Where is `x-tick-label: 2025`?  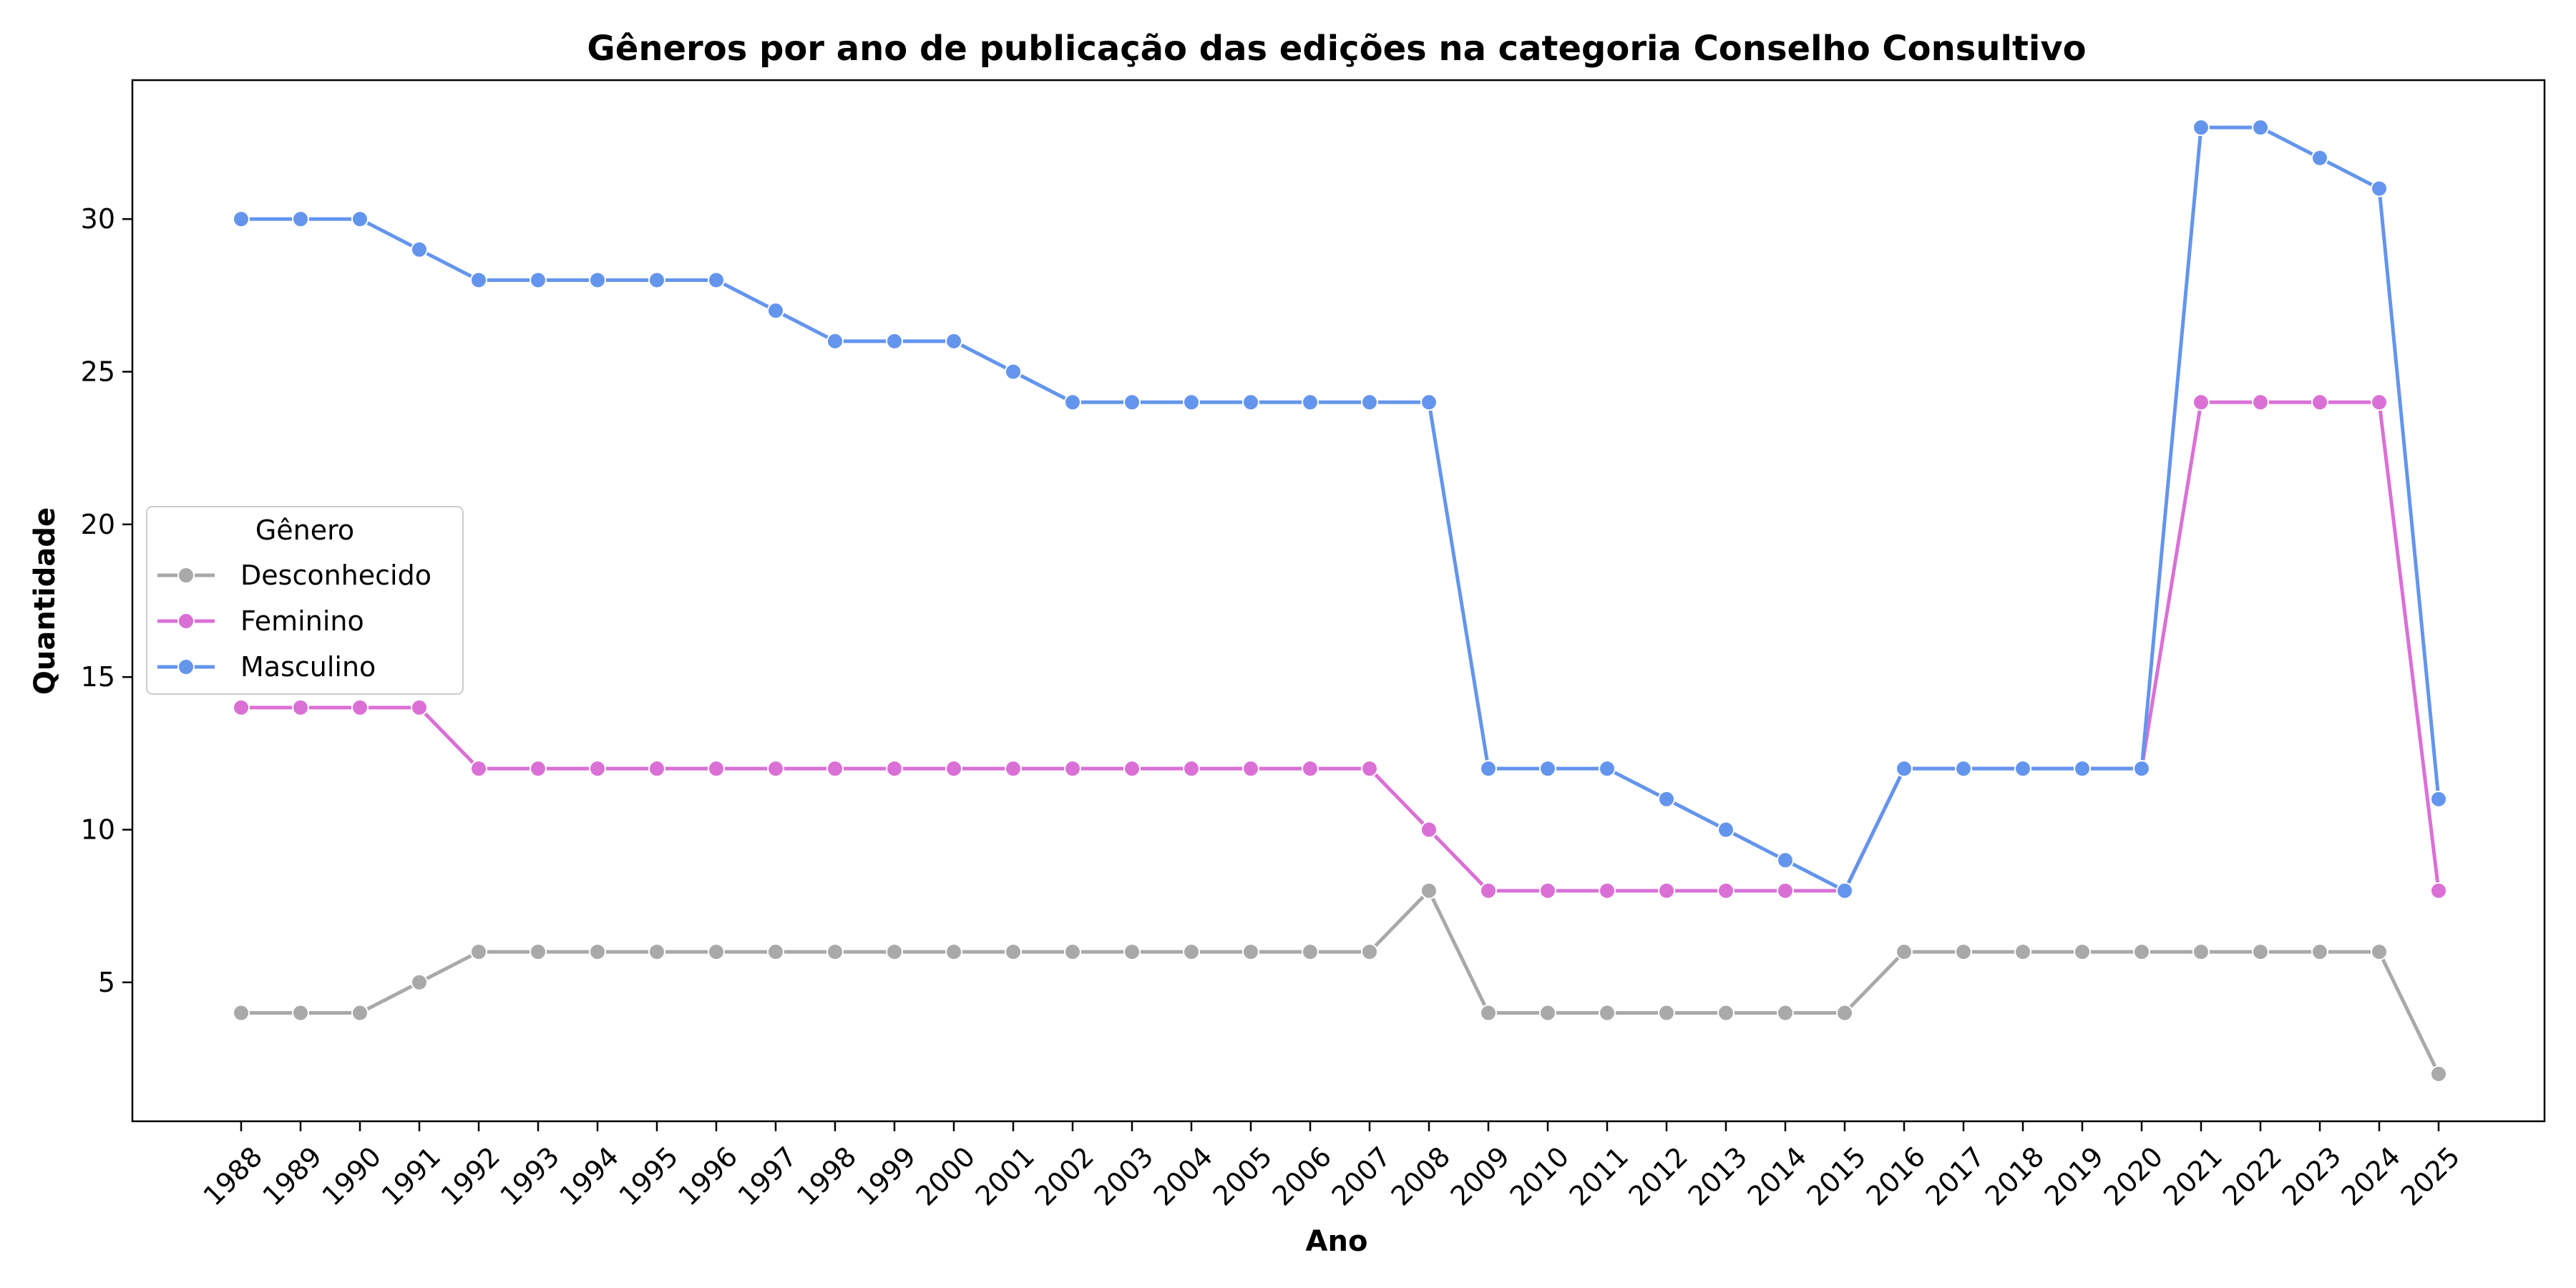
x-tick-label: 2025 is located at coordinates (2431, 1176).